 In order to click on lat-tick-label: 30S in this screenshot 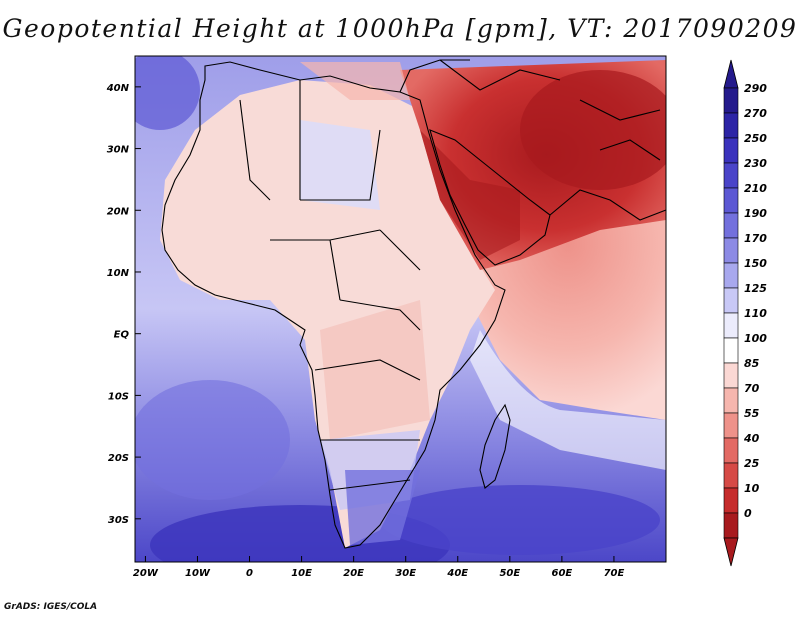, I will do `click(118, 520)`.